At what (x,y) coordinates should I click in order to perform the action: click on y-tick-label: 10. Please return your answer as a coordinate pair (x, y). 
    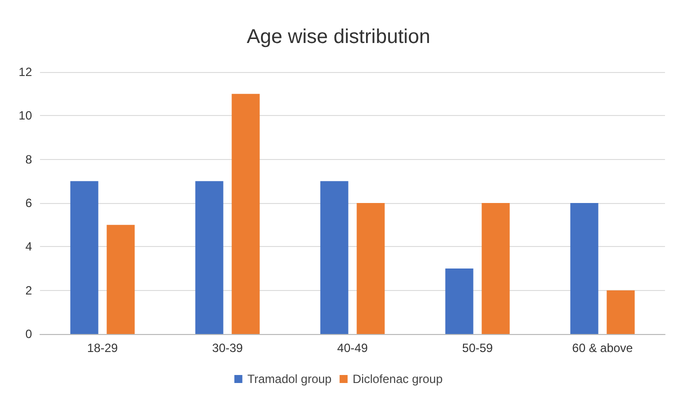
    Looking at the image, I should click on (25, 115).